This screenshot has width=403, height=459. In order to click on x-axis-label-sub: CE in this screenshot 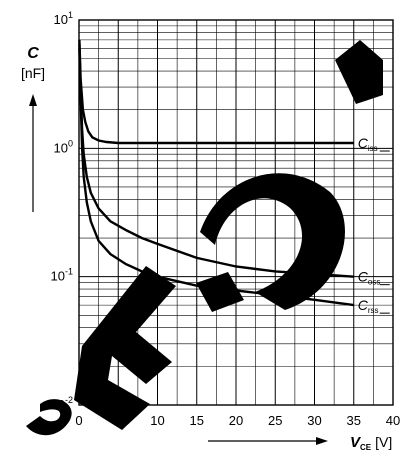, I will do `click(366, 447)`.